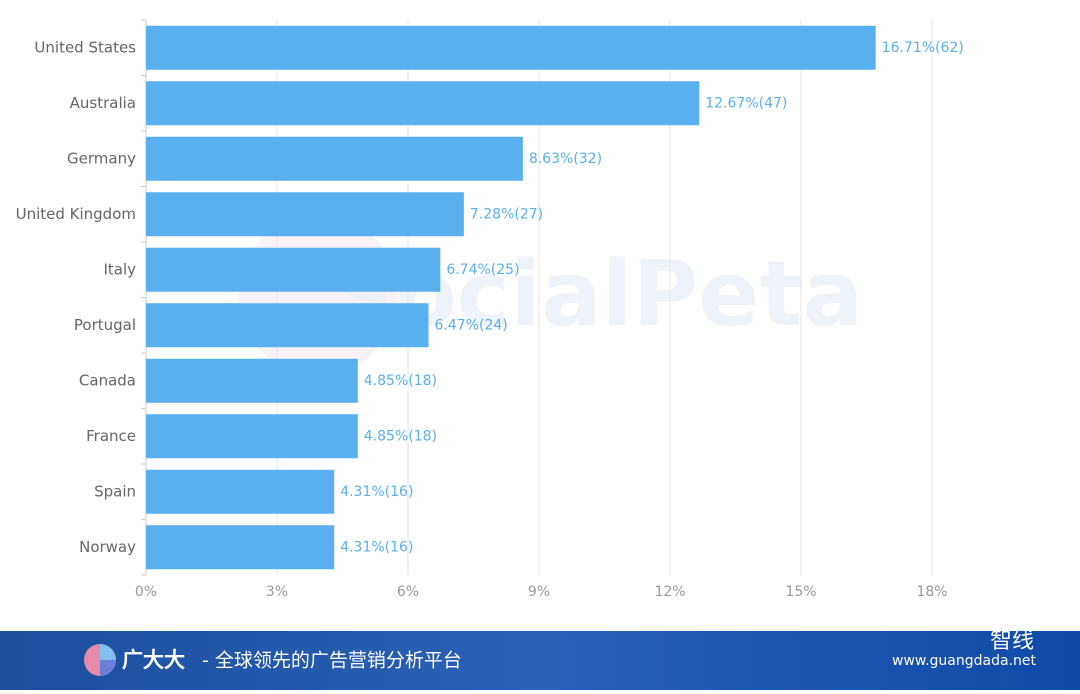  Describe the element at coordinates (923, 48) in the screenshot. I see `value-label: 16.71%(62)` at that location.